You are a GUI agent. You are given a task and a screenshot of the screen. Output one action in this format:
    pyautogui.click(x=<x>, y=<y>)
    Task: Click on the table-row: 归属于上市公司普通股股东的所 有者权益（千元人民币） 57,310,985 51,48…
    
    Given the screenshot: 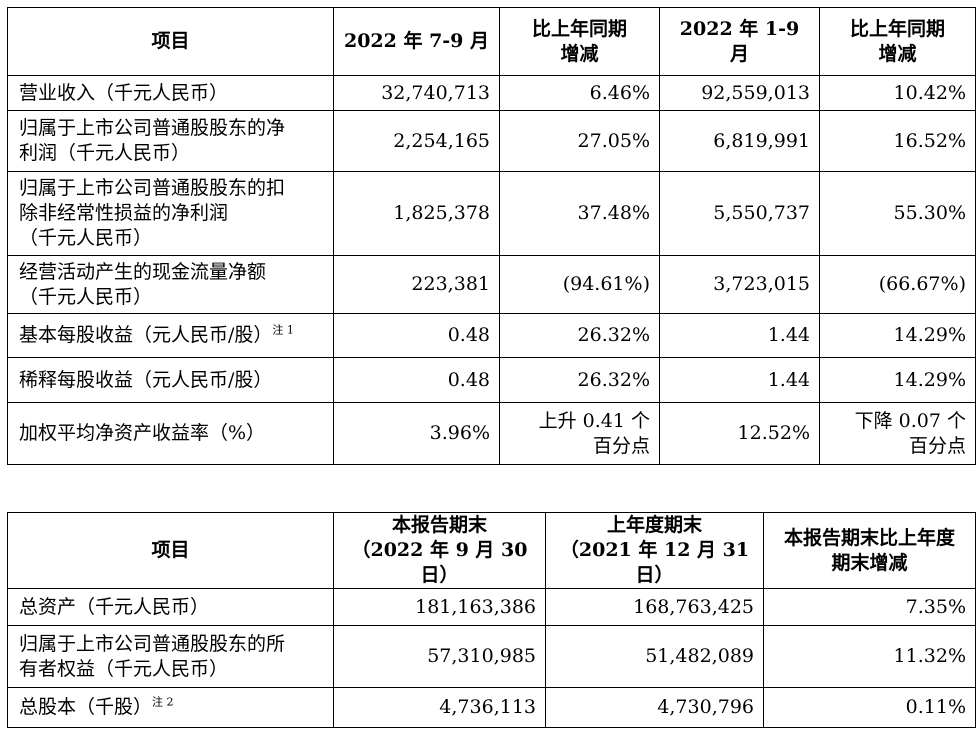 What is the action you would take?
    pyautogui.click(x=491, y=656)
    